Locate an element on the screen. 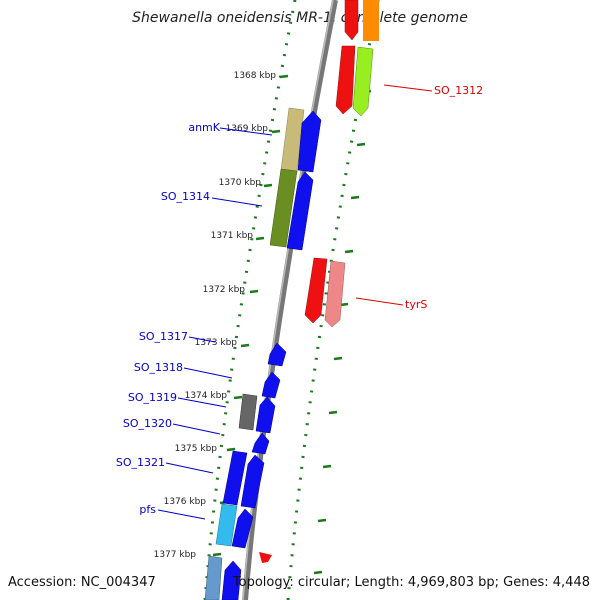 This screenshot has height=600, width=600. ruler-ticks-right is located at coordinates (346, 305).